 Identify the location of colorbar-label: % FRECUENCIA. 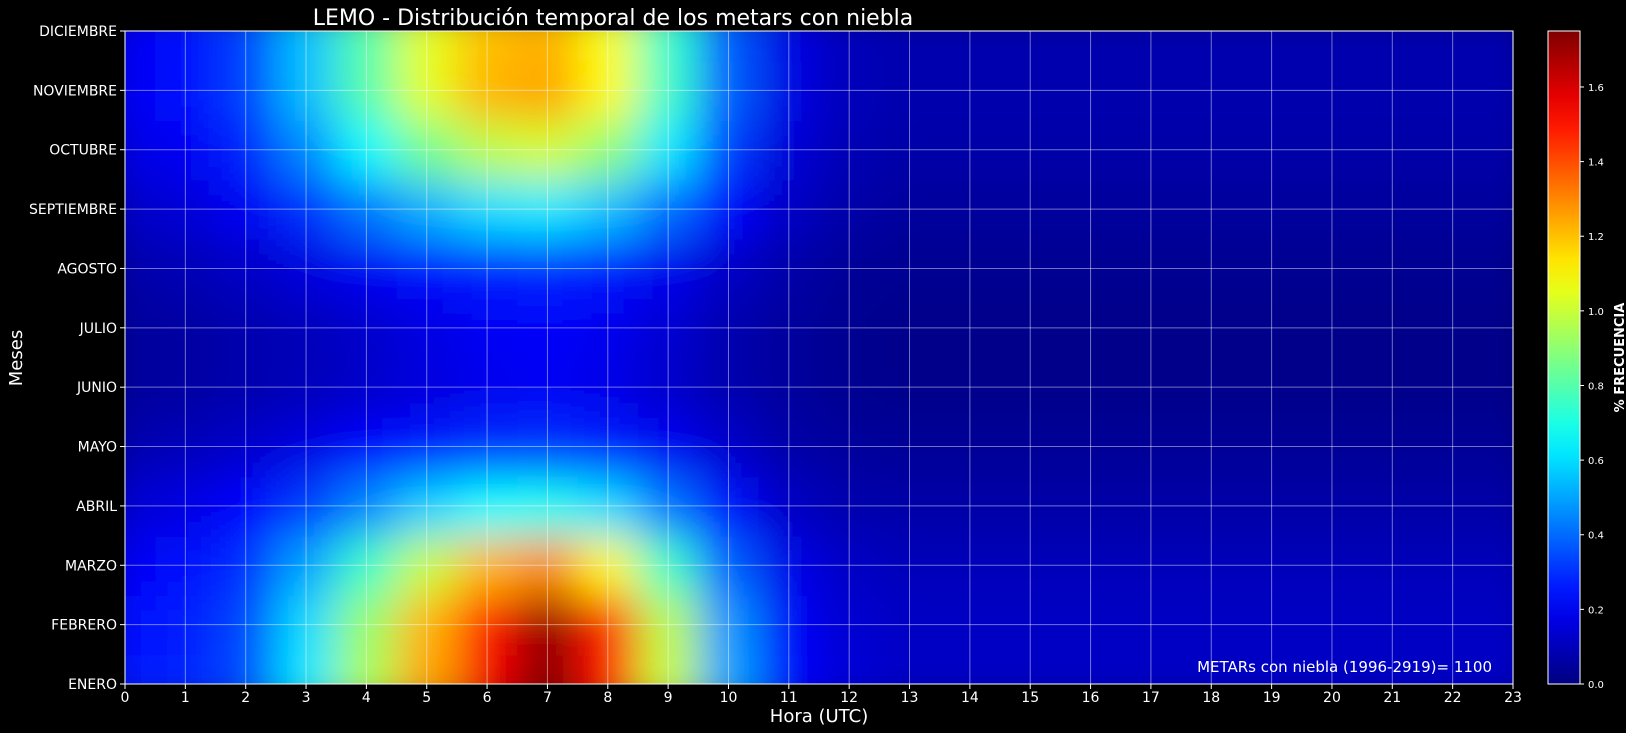
(1619, 358).